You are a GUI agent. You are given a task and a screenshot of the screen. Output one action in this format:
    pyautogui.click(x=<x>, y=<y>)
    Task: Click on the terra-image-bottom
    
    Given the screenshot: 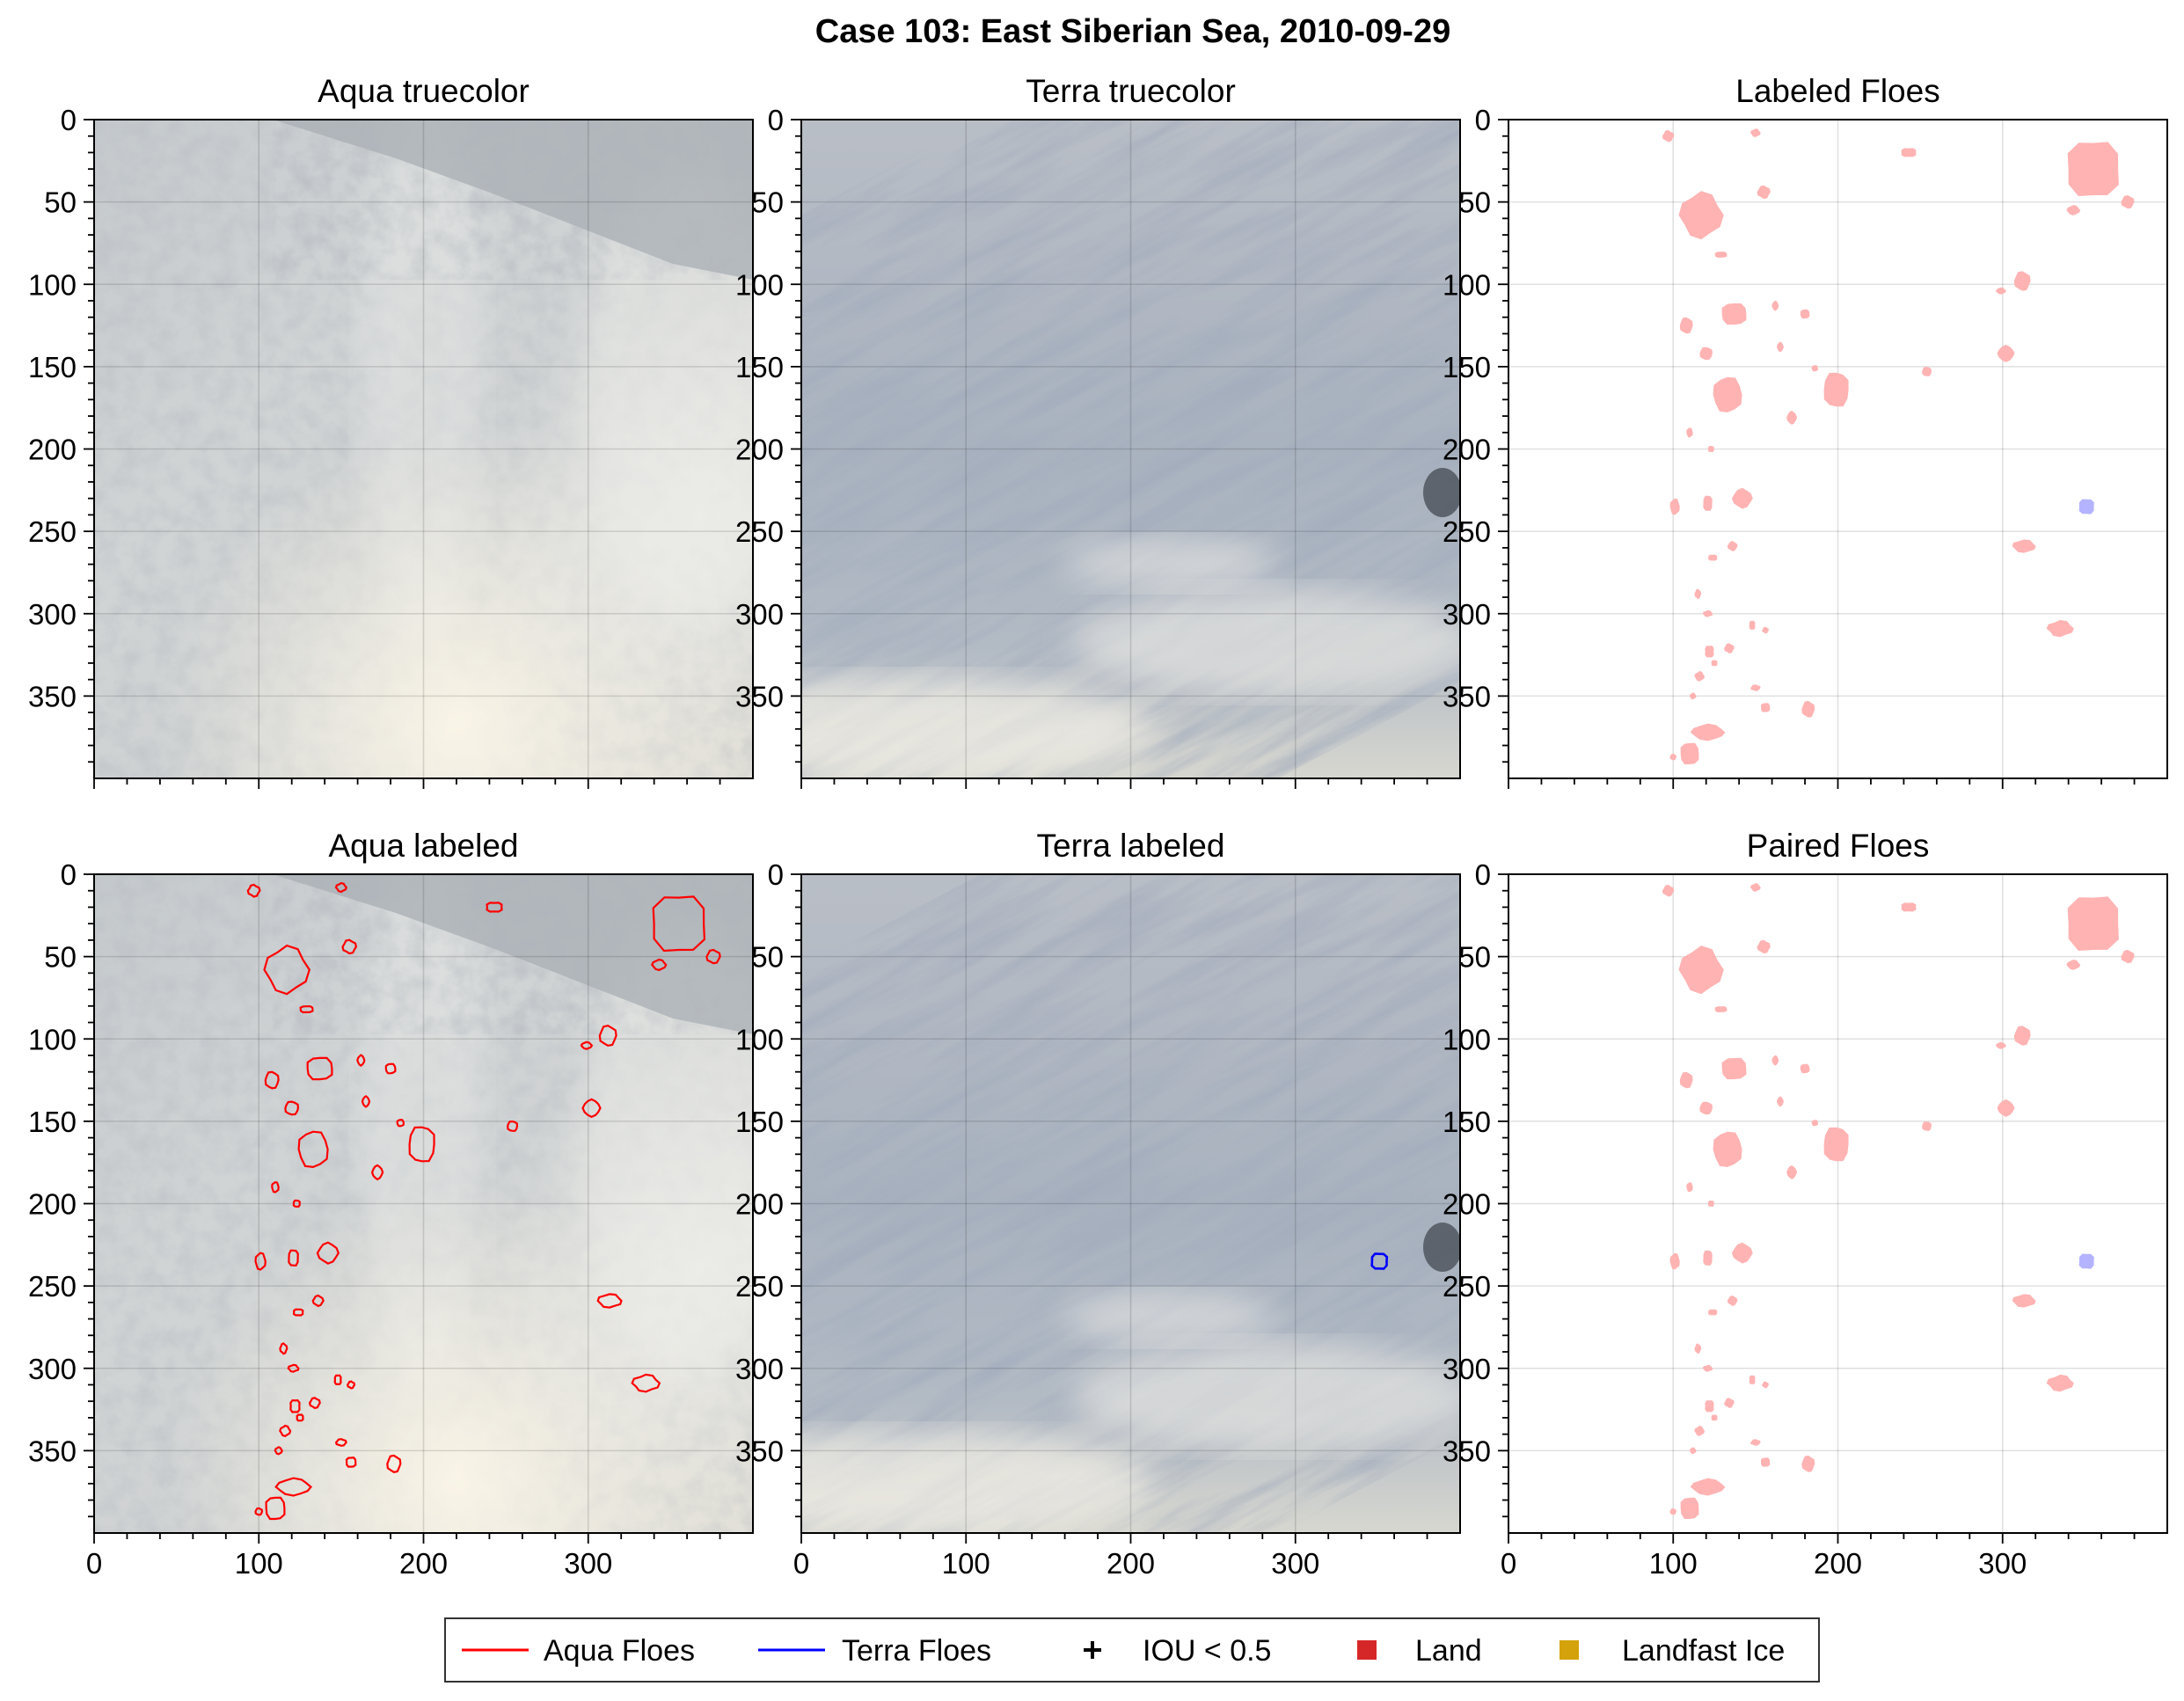 What is the action you would take?
    pyautogui.click(x=1130, y=1203)
    